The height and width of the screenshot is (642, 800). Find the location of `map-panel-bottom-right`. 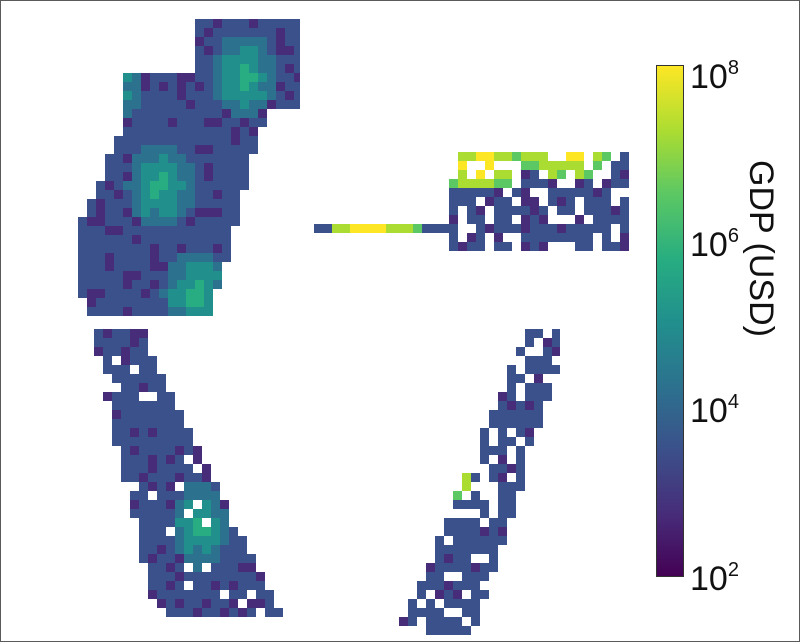

map-panel-bottom-right is located at coordinates (479, 482).